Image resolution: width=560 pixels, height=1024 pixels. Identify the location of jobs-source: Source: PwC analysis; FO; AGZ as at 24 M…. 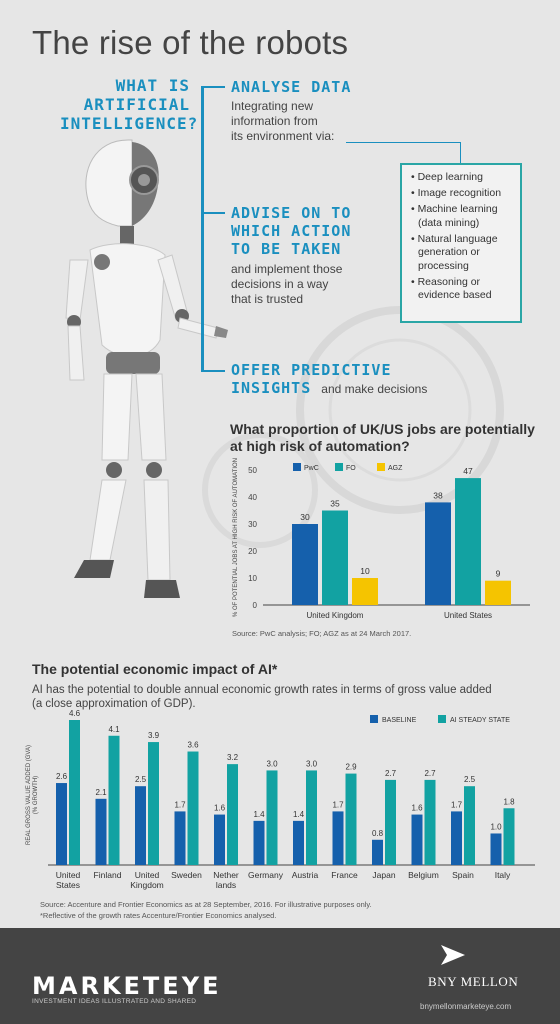
(322, 633).